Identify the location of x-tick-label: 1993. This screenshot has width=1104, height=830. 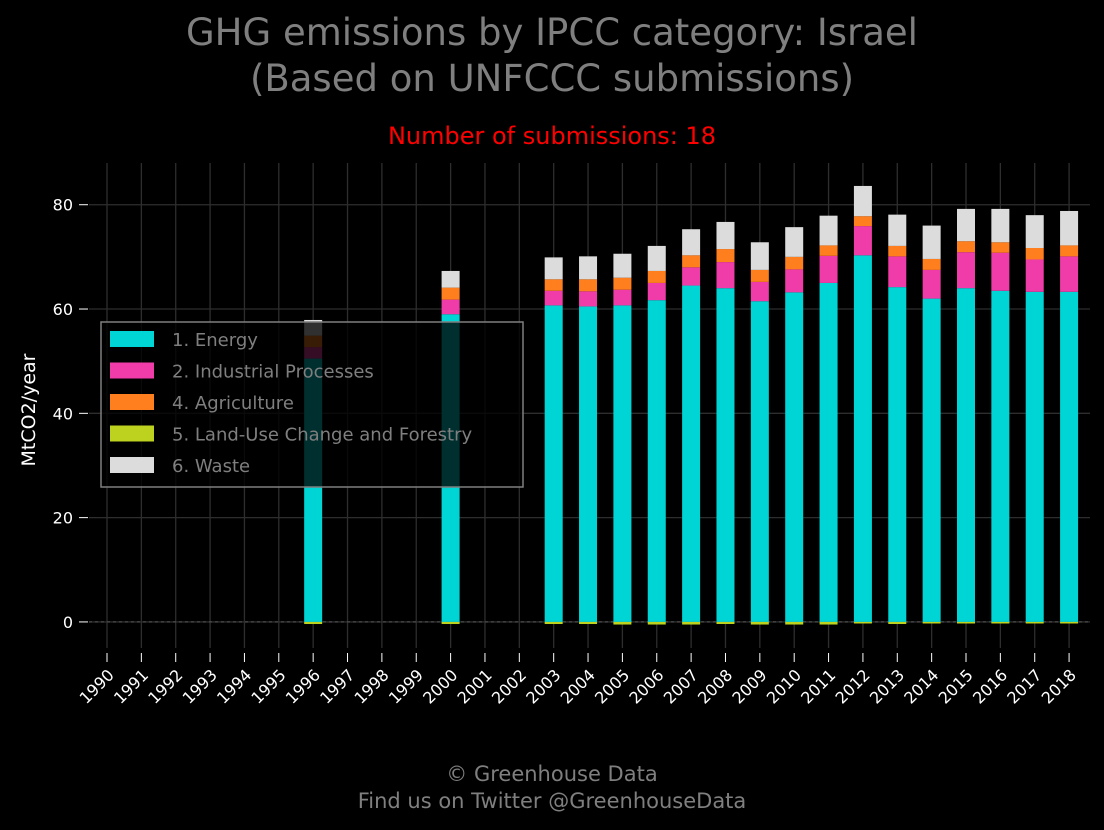
(200, 686).